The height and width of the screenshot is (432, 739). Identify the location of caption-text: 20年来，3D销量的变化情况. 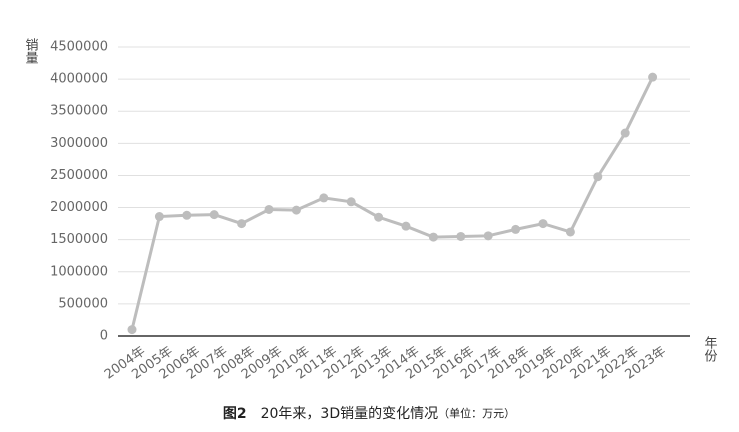
(350, 414).